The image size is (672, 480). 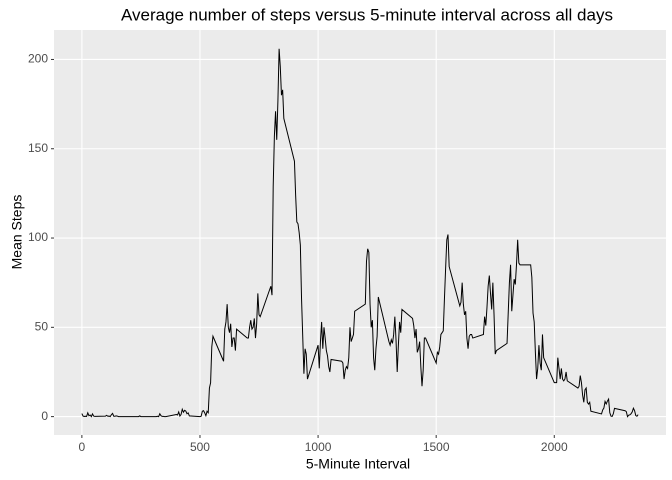 I want to click on y-tick-label: 100, so click(x=38, y=237).